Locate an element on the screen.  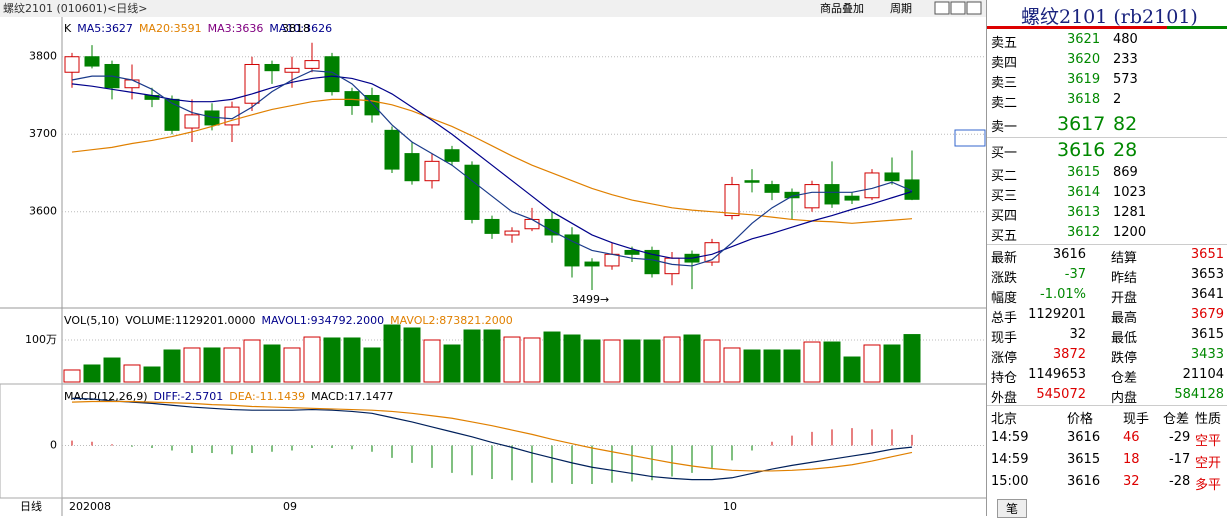
corner-box is located at coordinates (31, 441).